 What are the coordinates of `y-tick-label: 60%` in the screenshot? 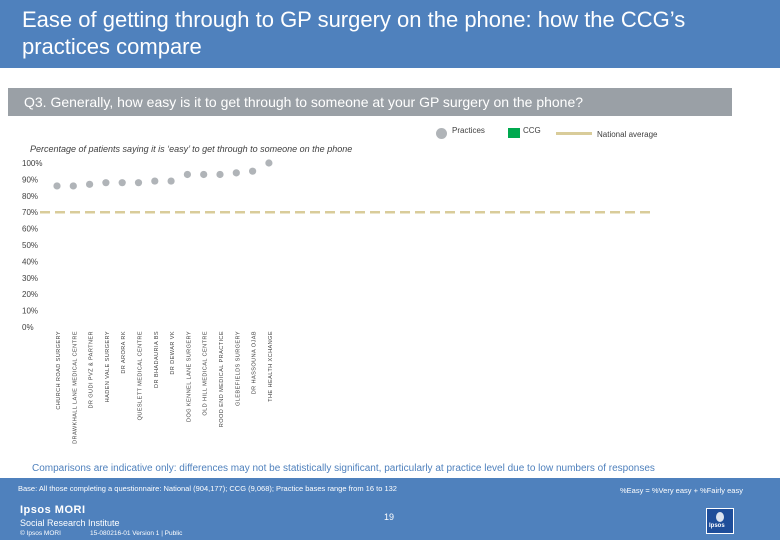 It's located at (30, 229).